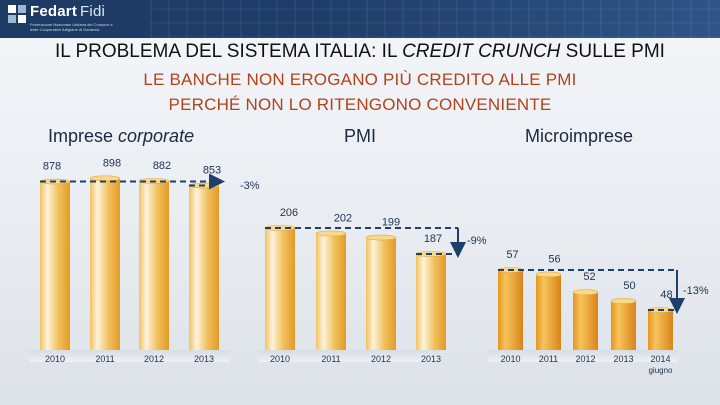 The width and height of the screenshot is (720, 405). I want to click on bar-value-label: 202, so click(343, 218).